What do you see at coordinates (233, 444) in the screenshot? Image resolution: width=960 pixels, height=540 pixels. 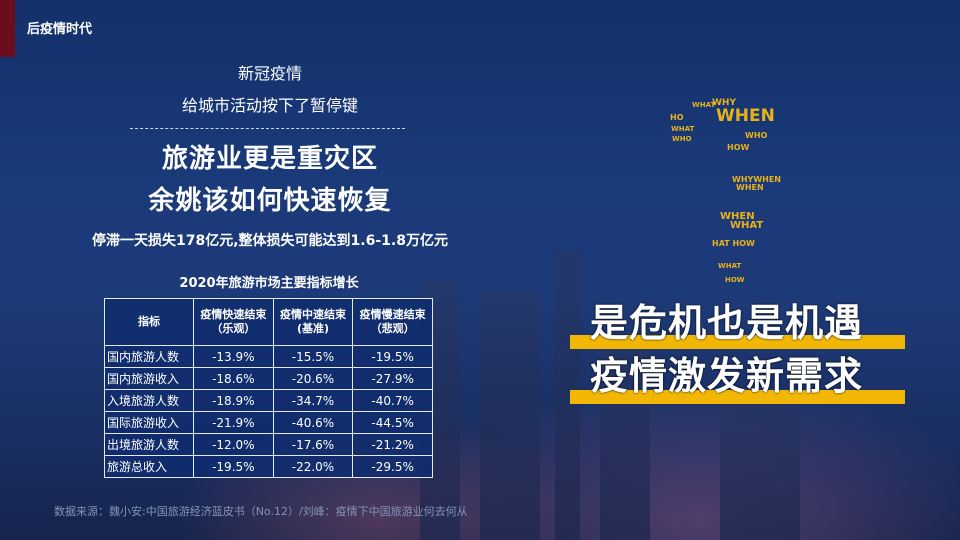 I see `growth-value: -12.0%` at bounding box center [233, 444].